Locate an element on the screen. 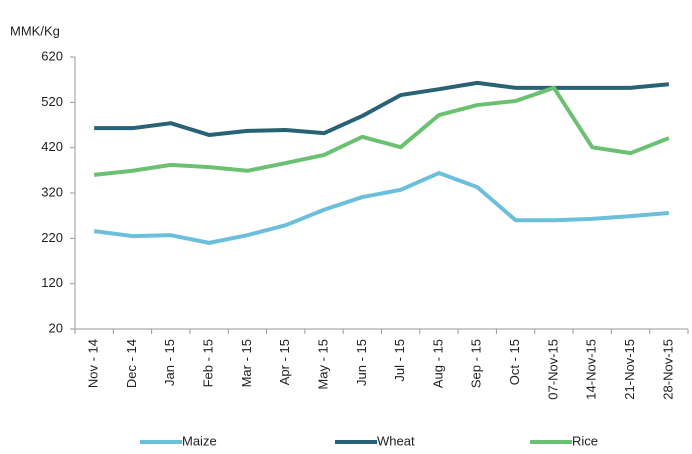  x-tick-label: Dec - 14 is located at coordinates (131, 363).